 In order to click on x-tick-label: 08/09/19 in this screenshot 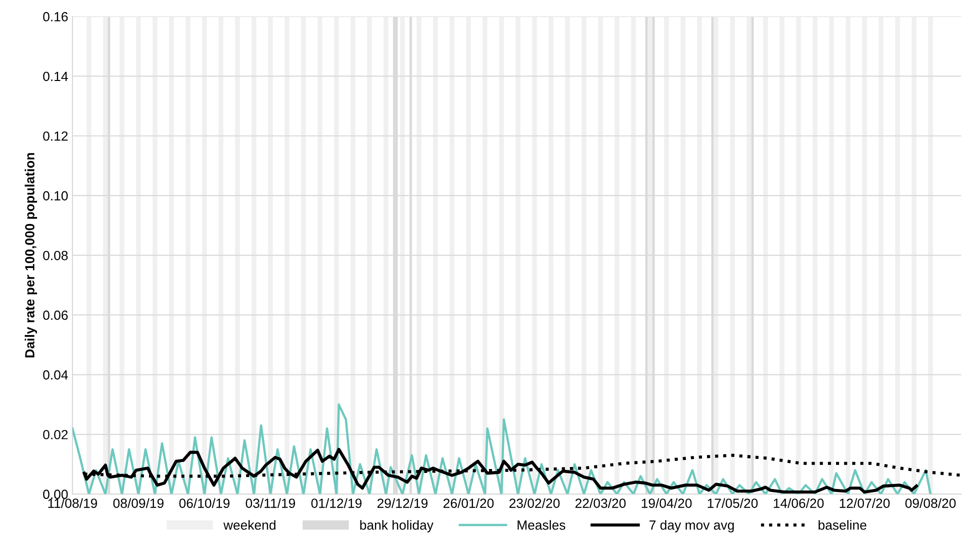, I will do `click(138, 503)`.